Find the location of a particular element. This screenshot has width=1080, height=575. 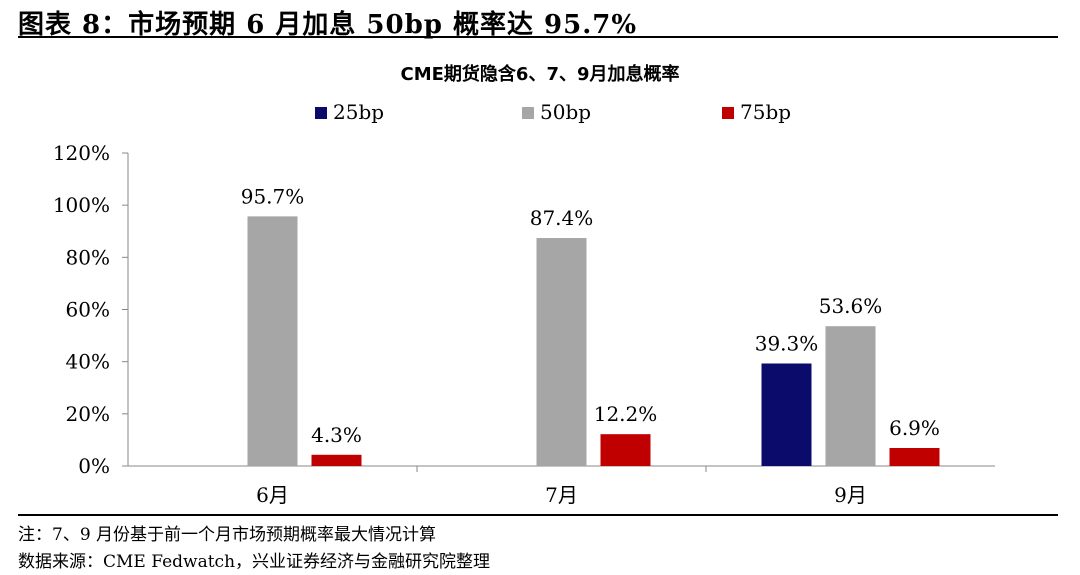

top-rule is located at coordinates (538, 37).